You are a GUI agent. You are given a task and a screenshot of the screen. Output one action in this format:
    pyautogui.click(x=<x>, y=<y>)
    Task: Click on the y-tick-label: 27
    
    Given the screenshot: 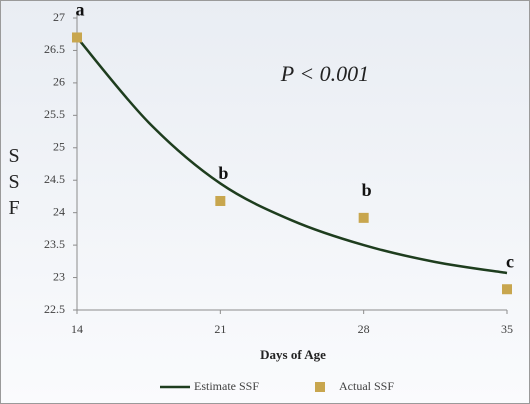 What is the action you would take?
    pyautogui.click(x=59, y=17)
    